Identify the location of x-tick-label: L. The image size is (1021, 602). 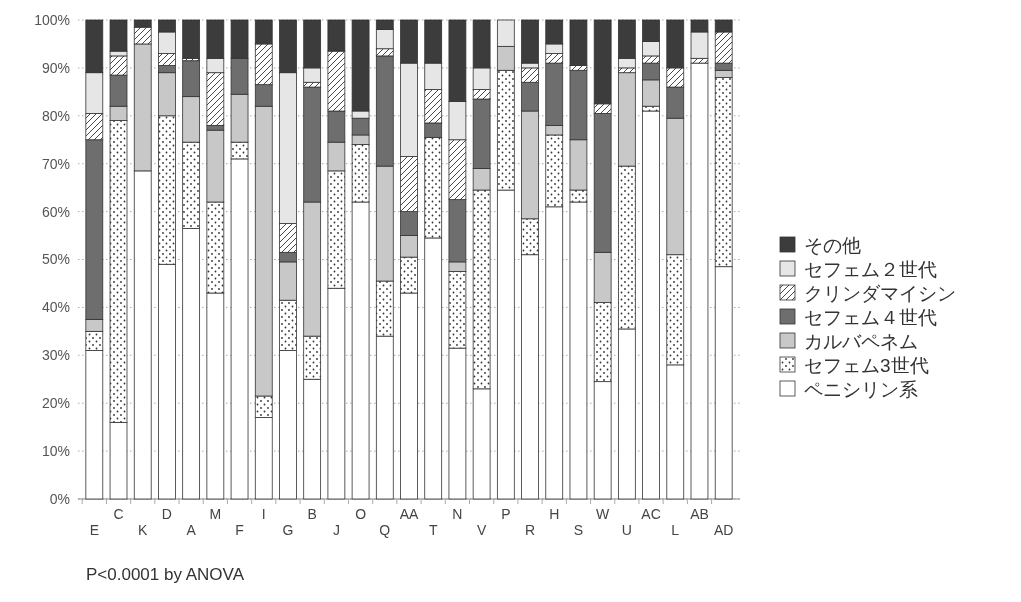
(675, 530).